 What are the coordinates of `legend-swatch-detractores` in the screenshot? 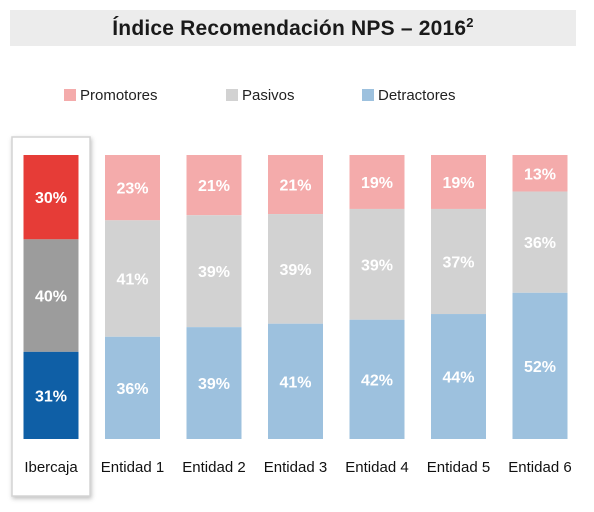 It's located at (368, 95).